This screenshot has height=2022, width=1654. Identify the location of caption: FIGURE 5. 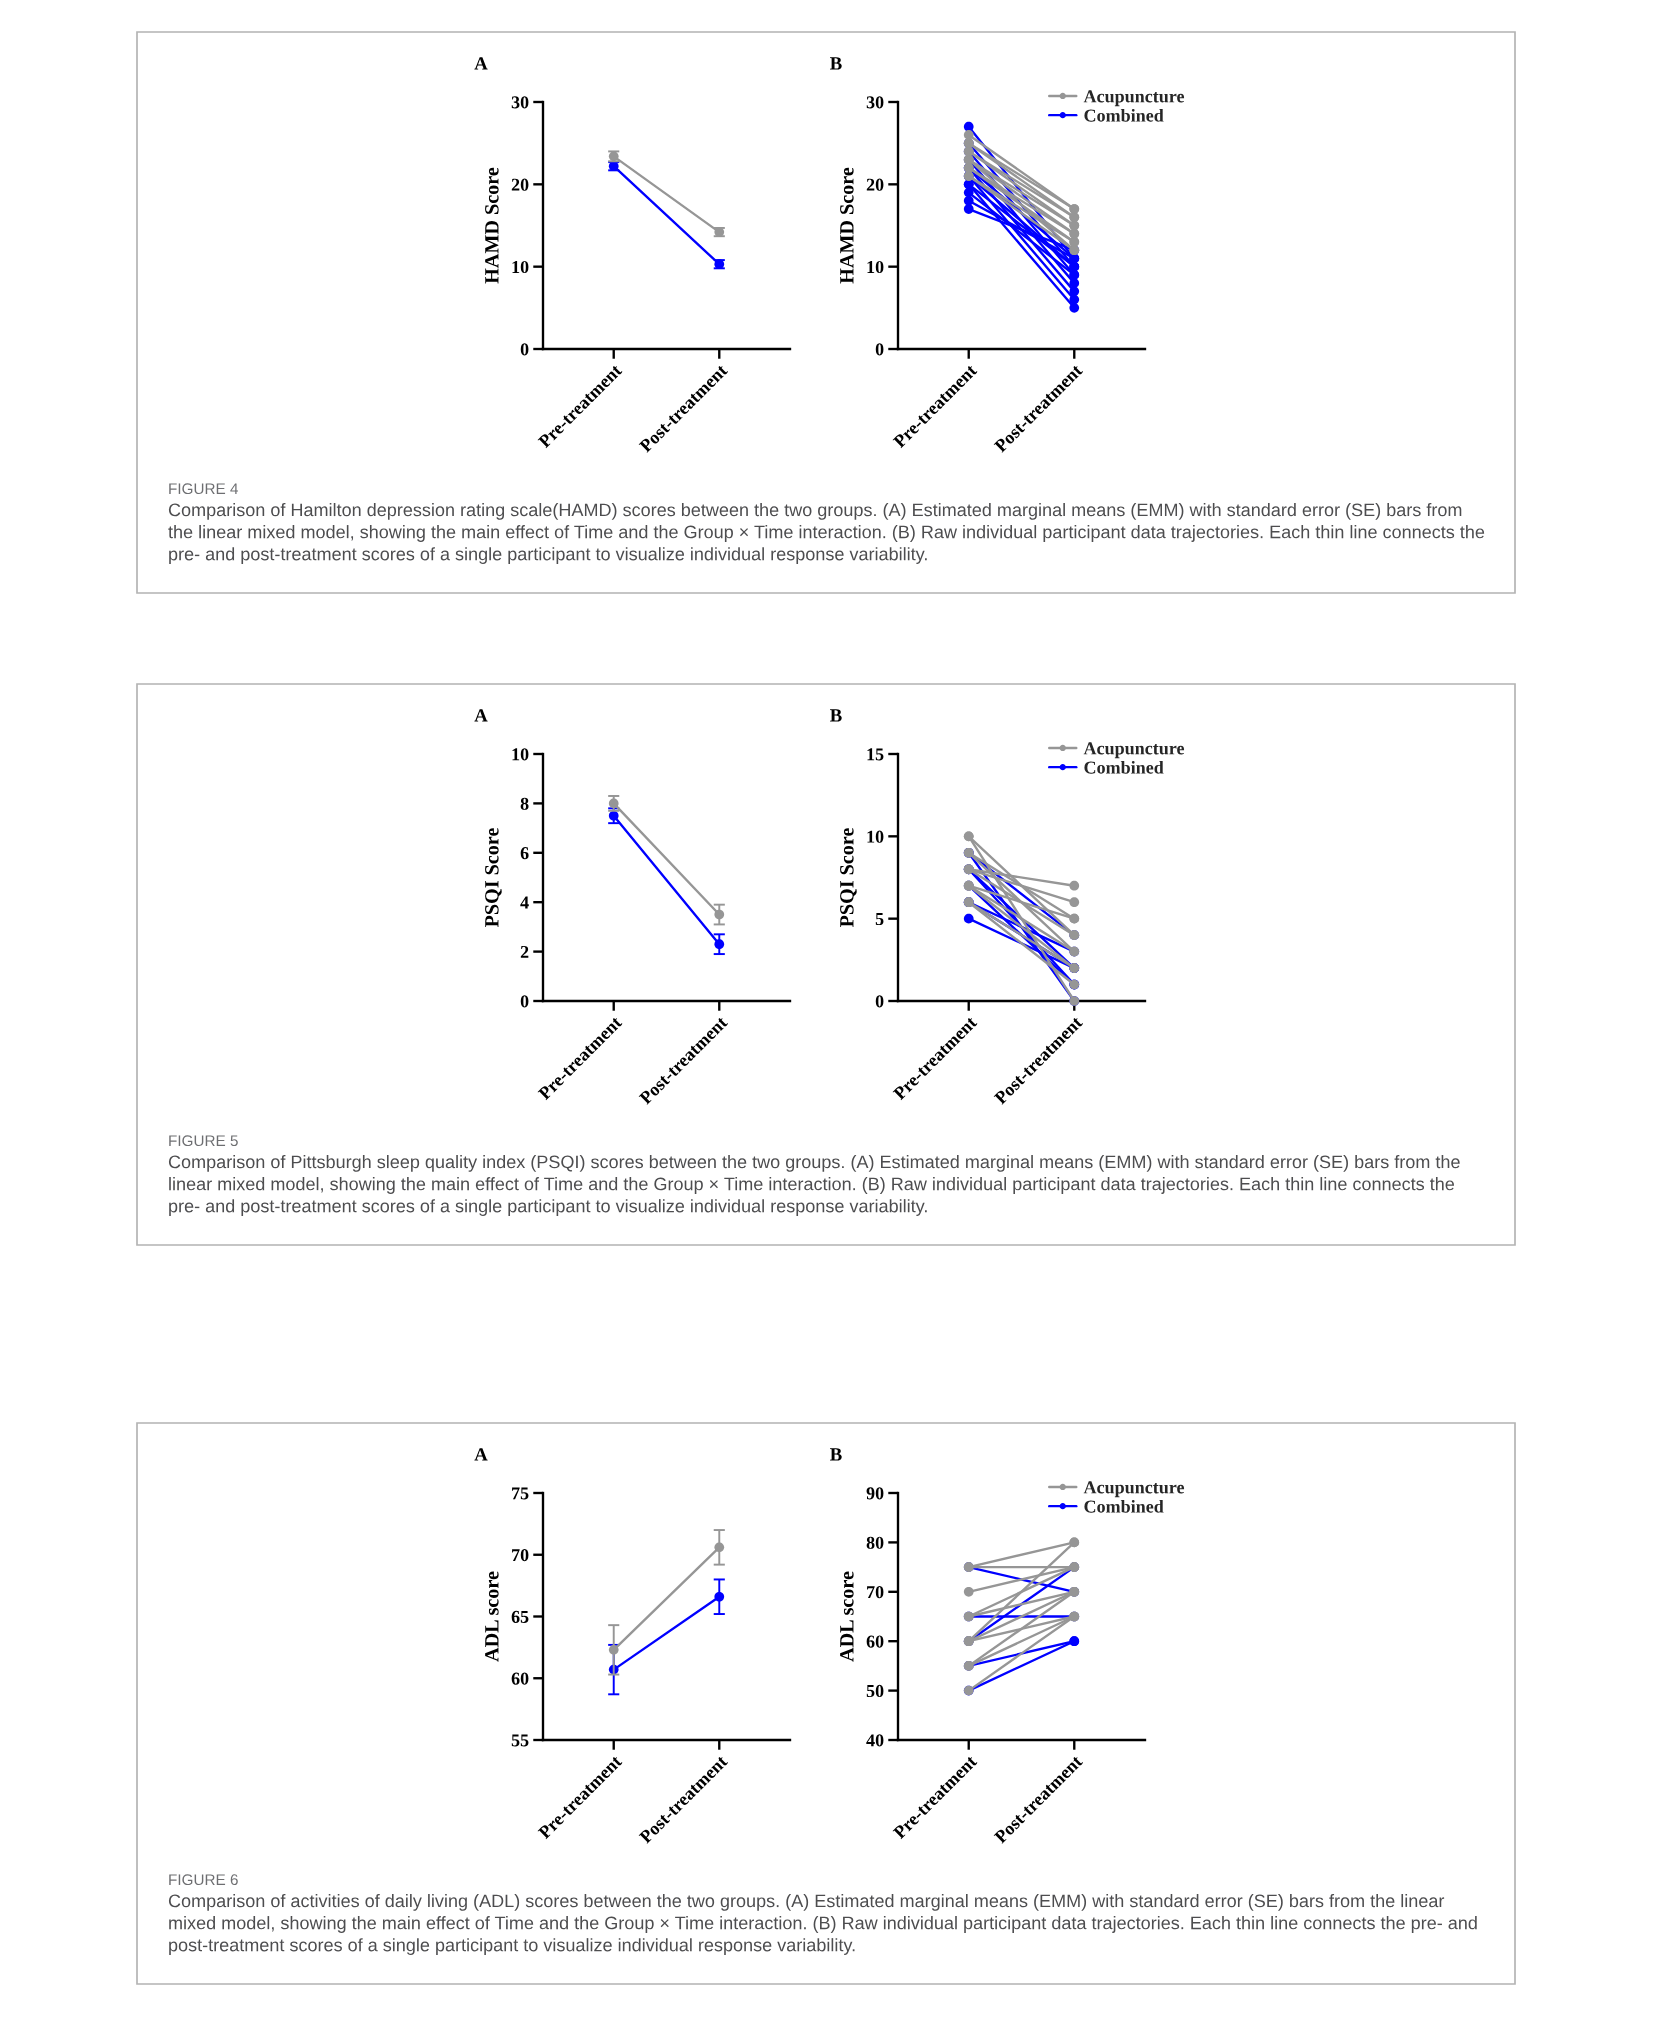
(203, 1141).